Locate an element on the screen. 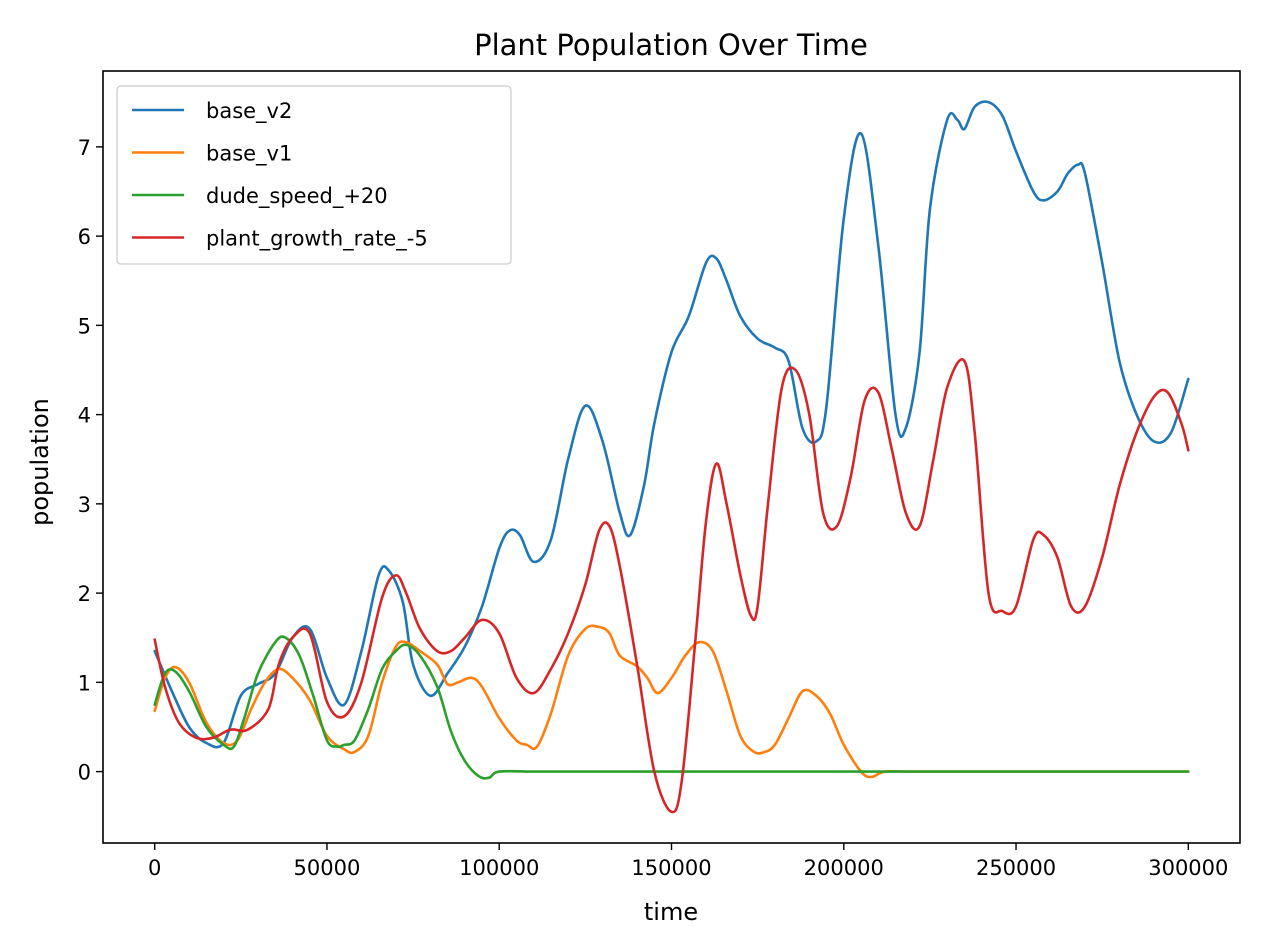 This screenshot has width=1270, height=952. y-tick-label: 5 is located at coordinates (84, 326).